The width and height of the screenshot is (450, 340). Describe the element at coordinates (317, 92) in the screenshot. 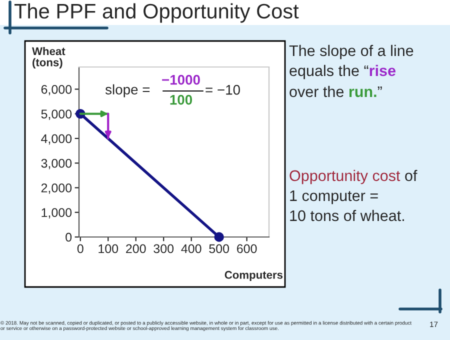

I see `text: over the` at that location.